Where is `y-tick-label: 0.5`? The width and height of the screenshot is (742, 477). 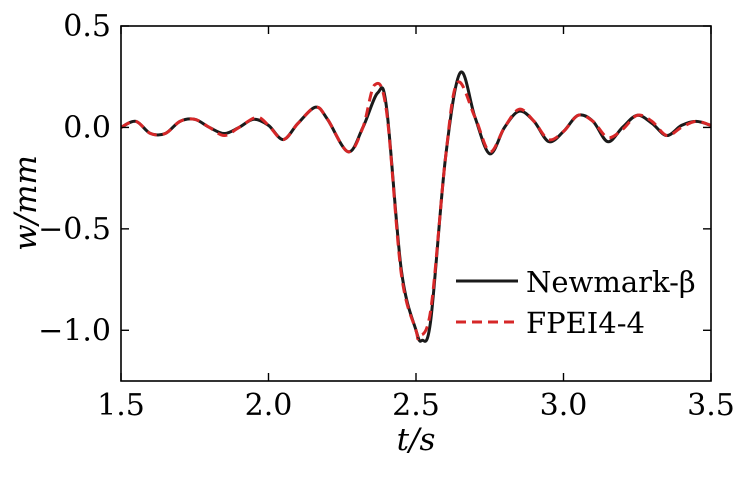 y-tick-label: 0.5 is located at coordinates (87, 26).